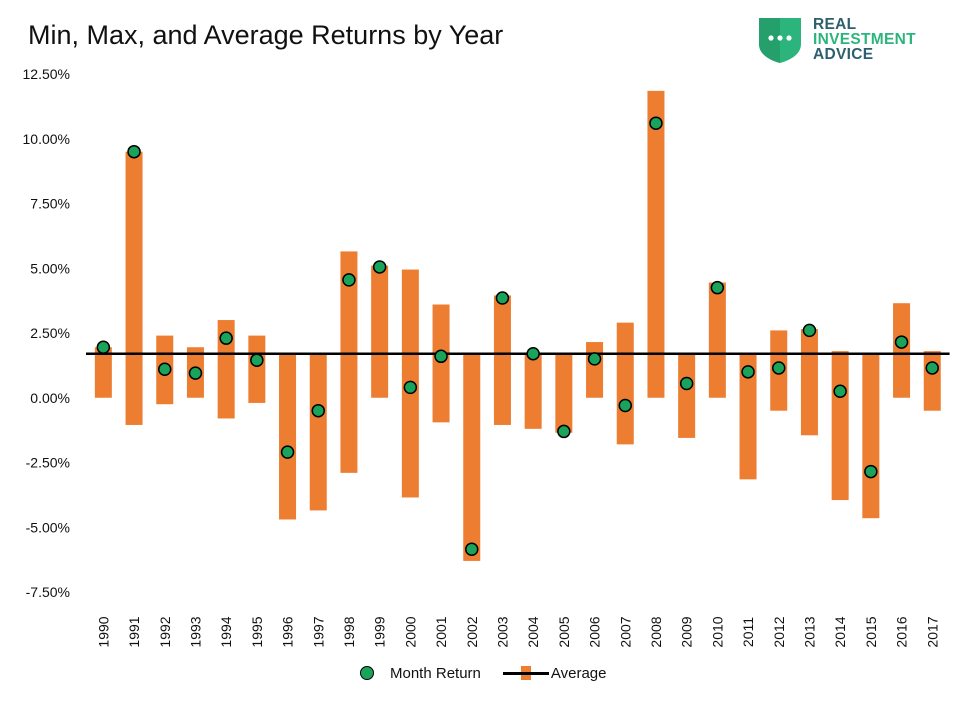 This screenshot has height=704, width=974. Describe the element at coordinates (50, 398) in the screenshot. I see `y-tick-label: 0.00%` at that location.